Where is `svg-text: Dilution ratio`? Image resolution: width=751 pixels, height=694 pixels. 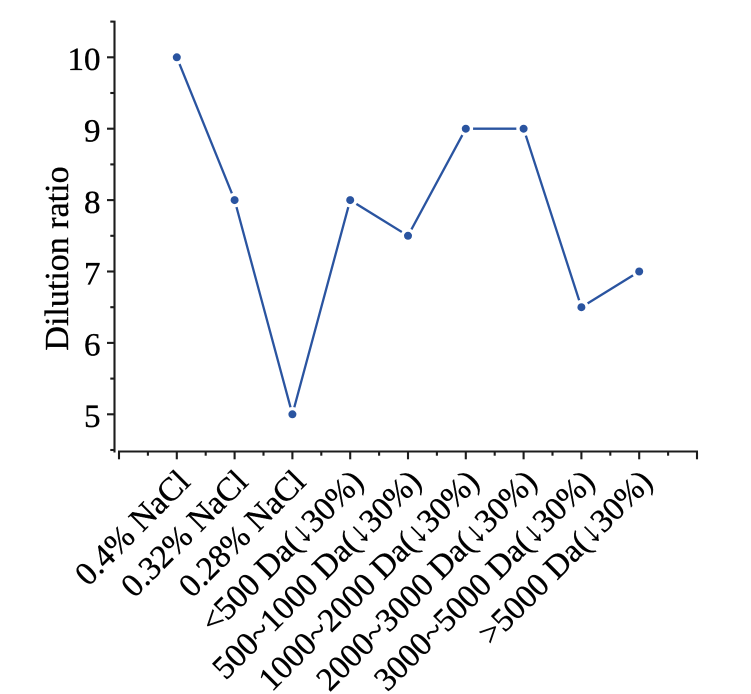 svg-text: Dilution ratio is located at coordinates (57, 258).